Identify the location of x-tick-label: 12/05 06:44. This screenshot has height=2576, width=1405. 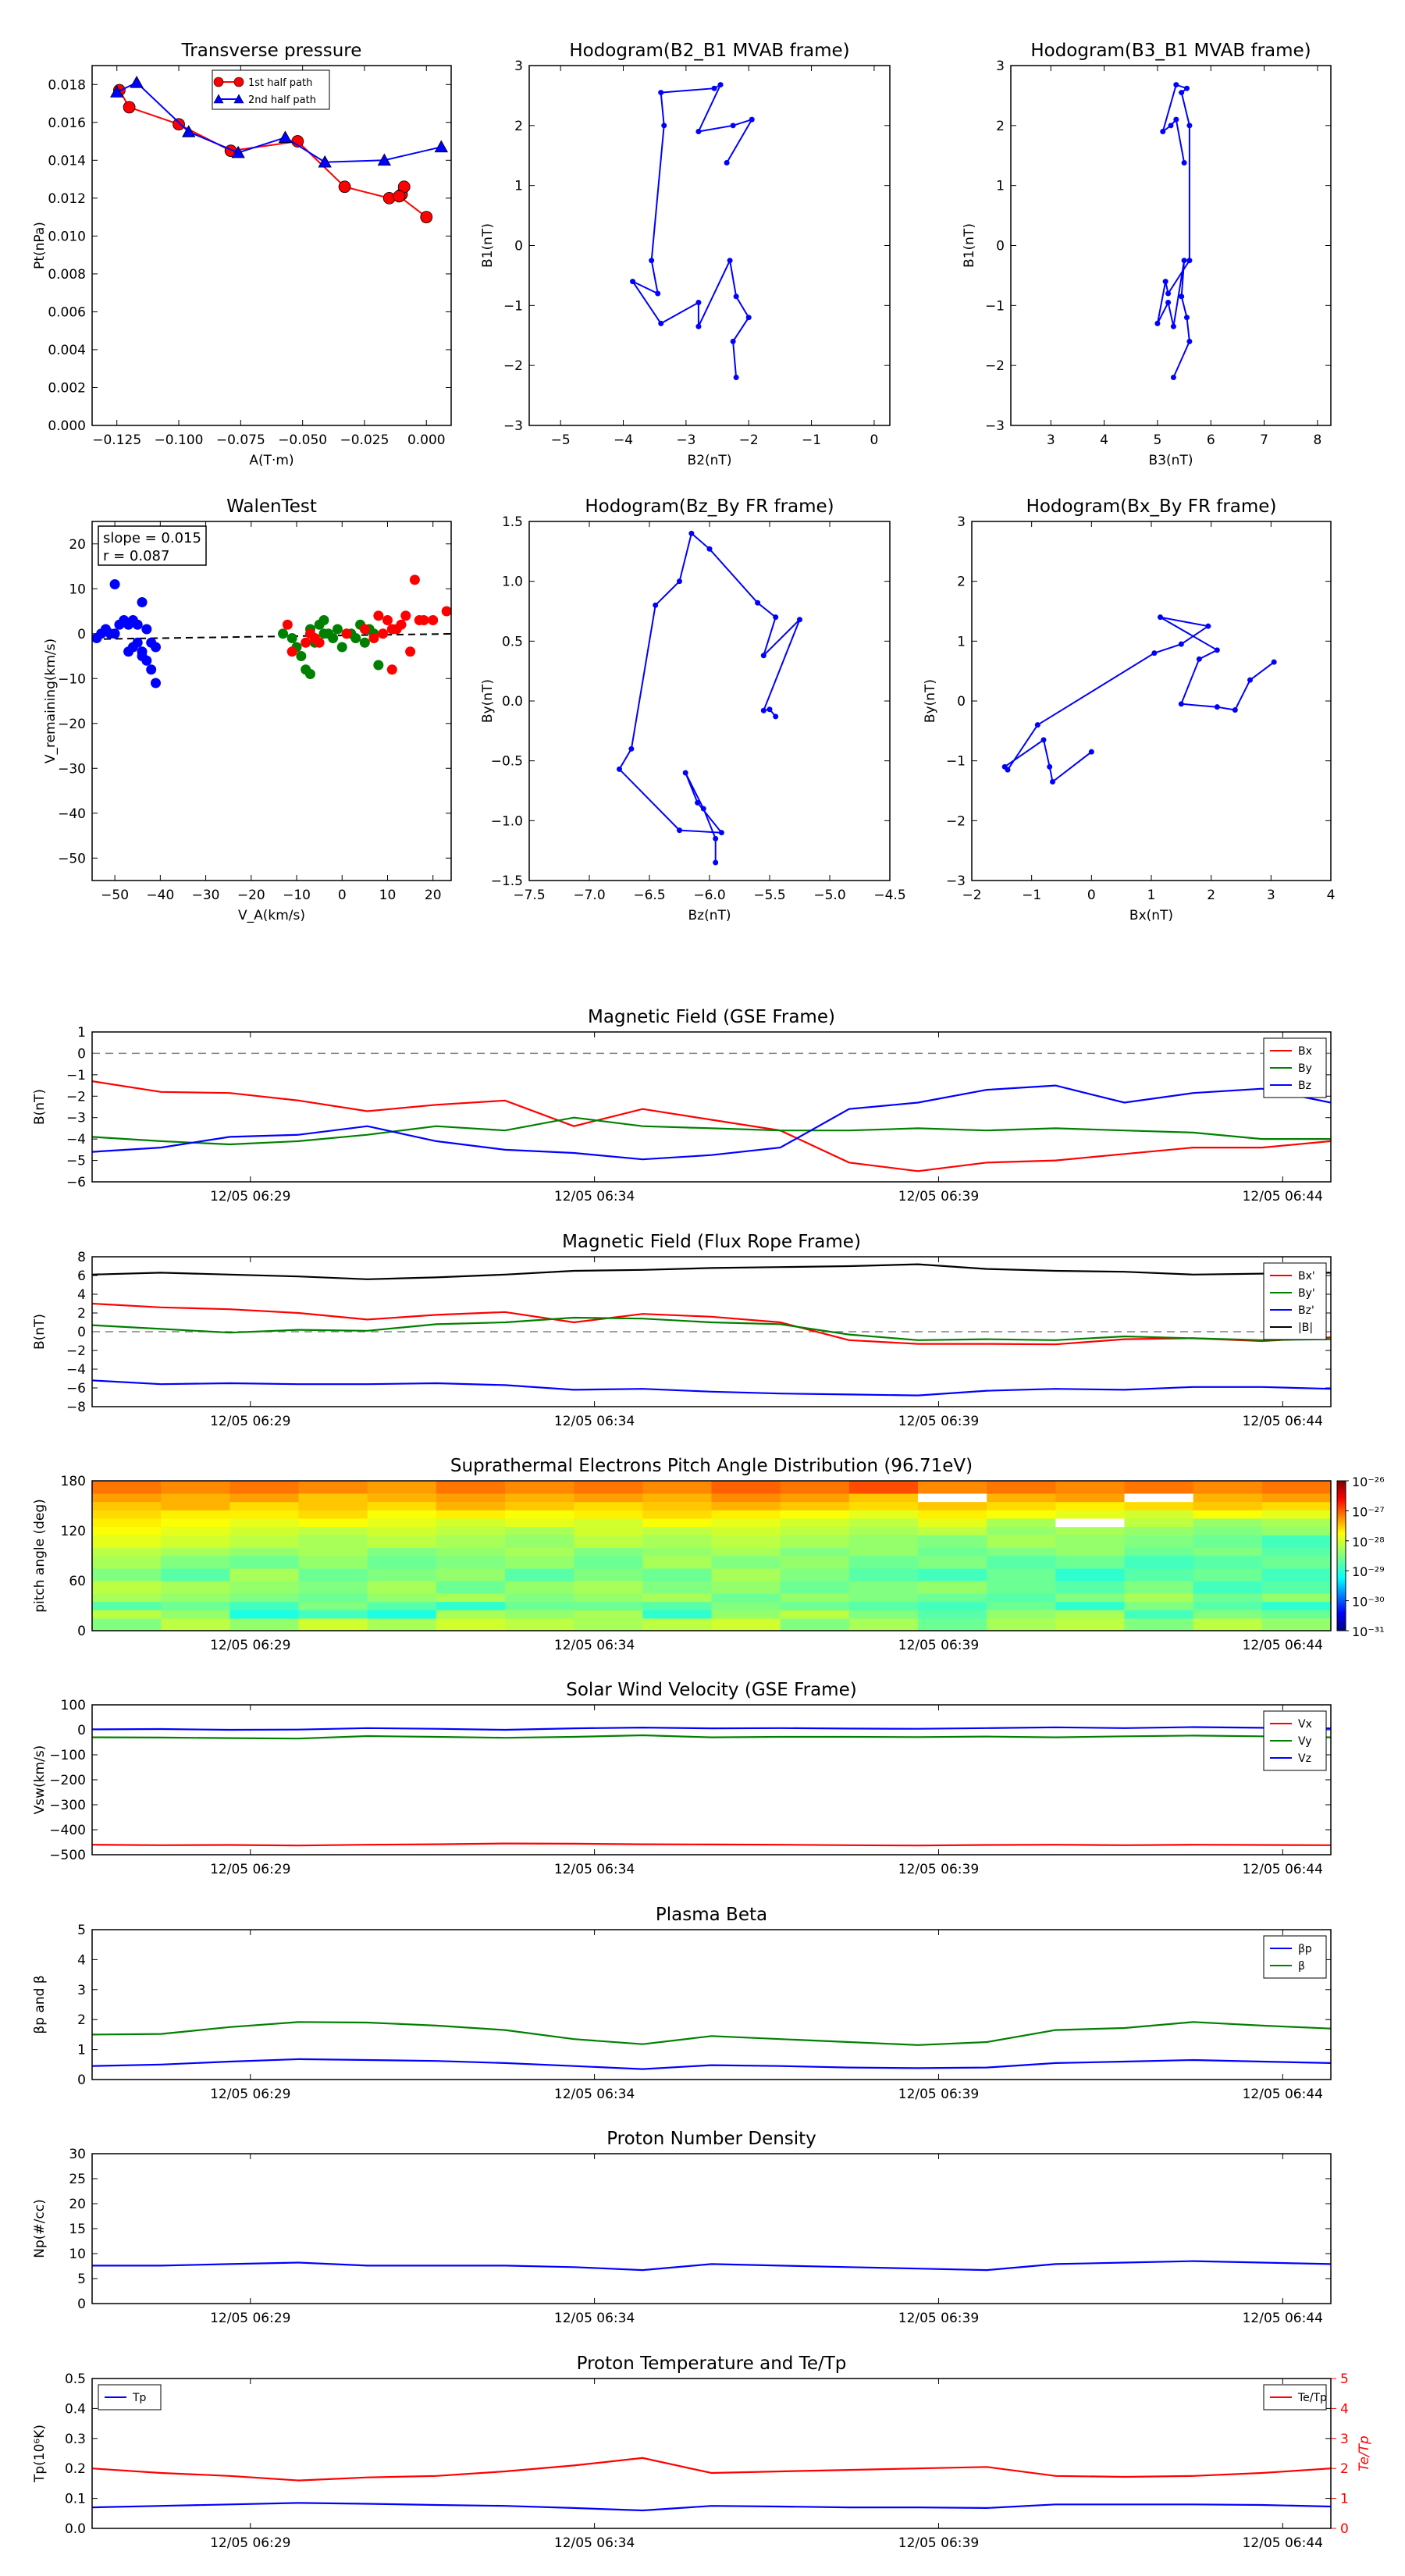
(1283, 2318).